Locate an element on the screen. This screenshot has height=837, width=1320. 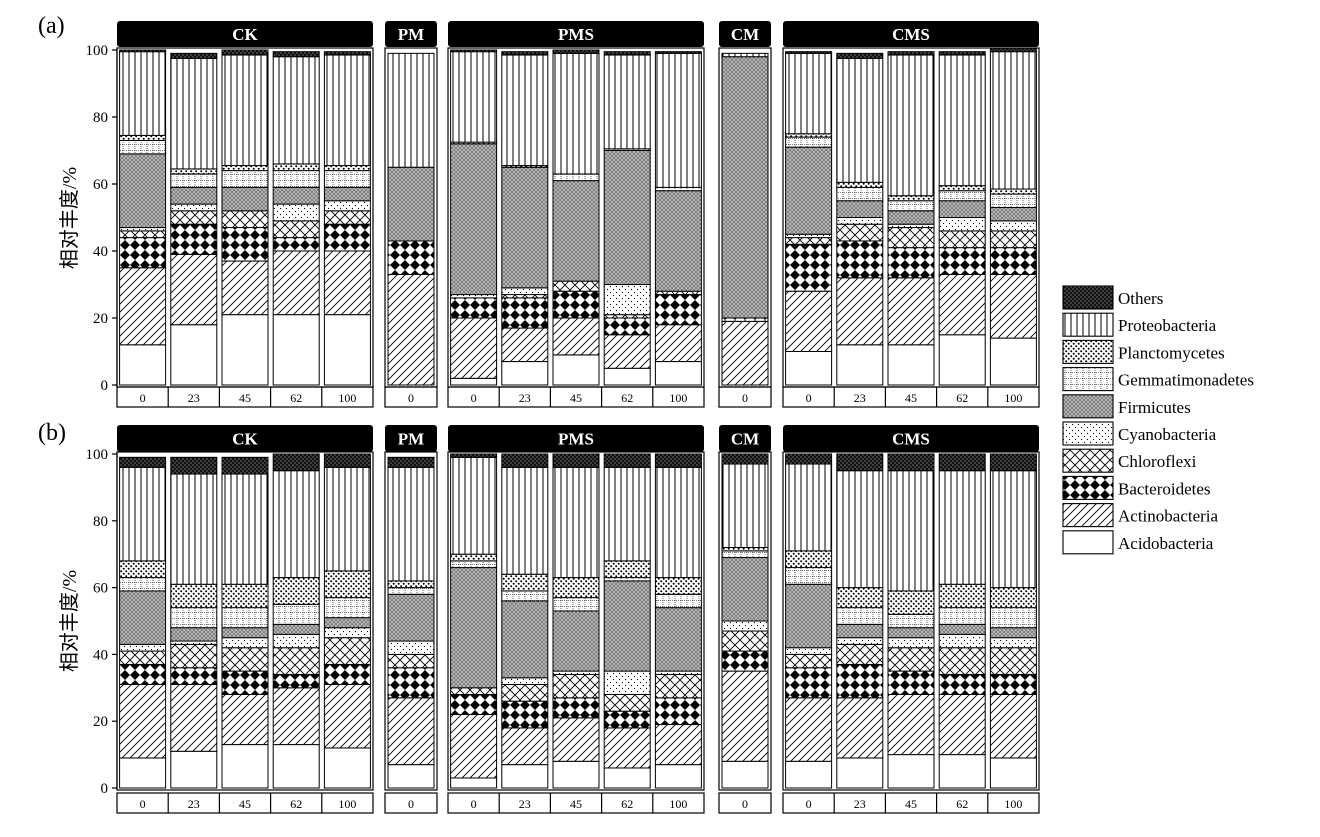
x-tick-label: 23 is located at coordinates (194, 804).